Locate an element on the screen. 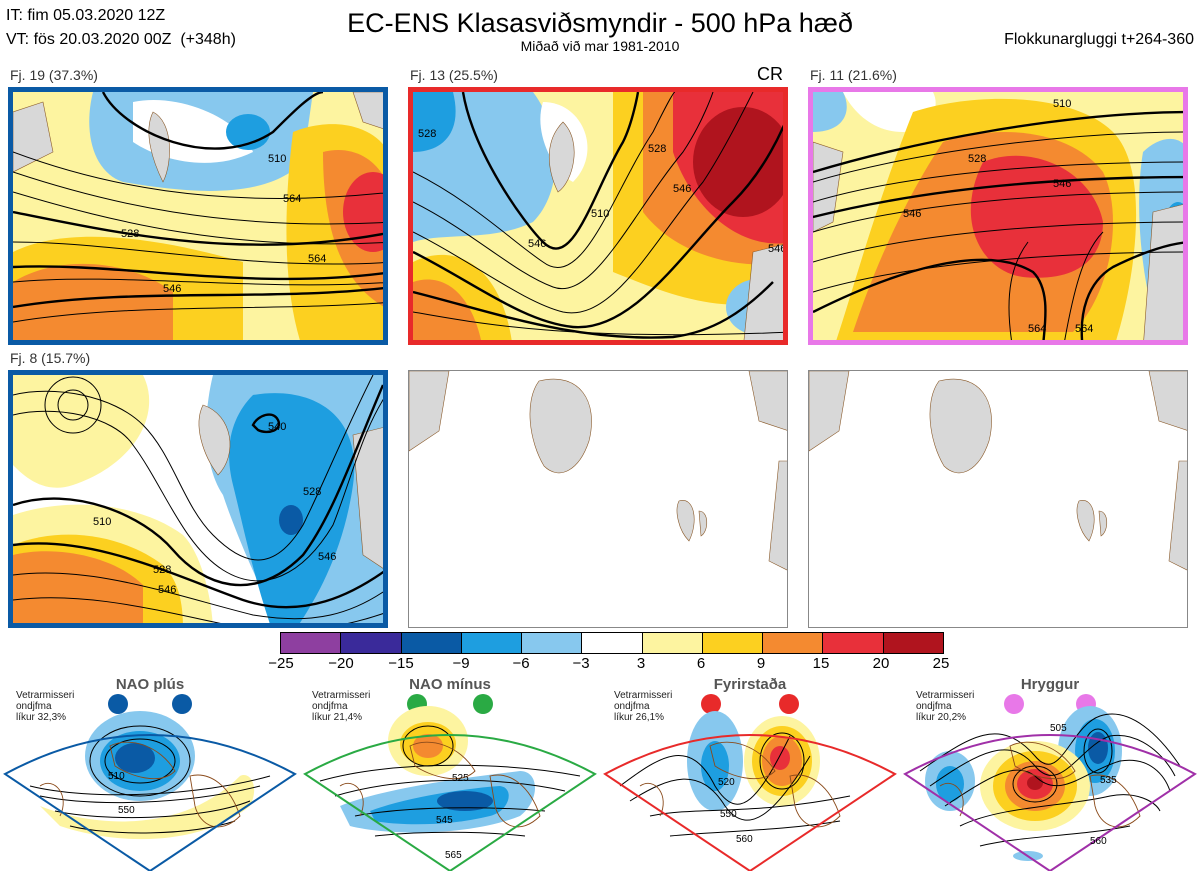 This screenshot has height=871, width=1200. colorbar-tick: −6 is located at coordinates (521, 663).